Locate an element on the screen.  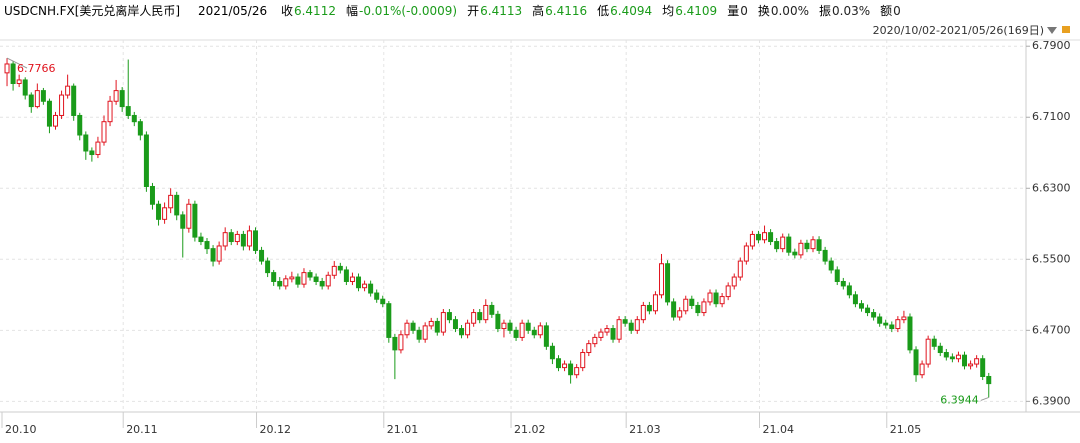
item-value: 6.4109 is located at coordinates (696, 11).